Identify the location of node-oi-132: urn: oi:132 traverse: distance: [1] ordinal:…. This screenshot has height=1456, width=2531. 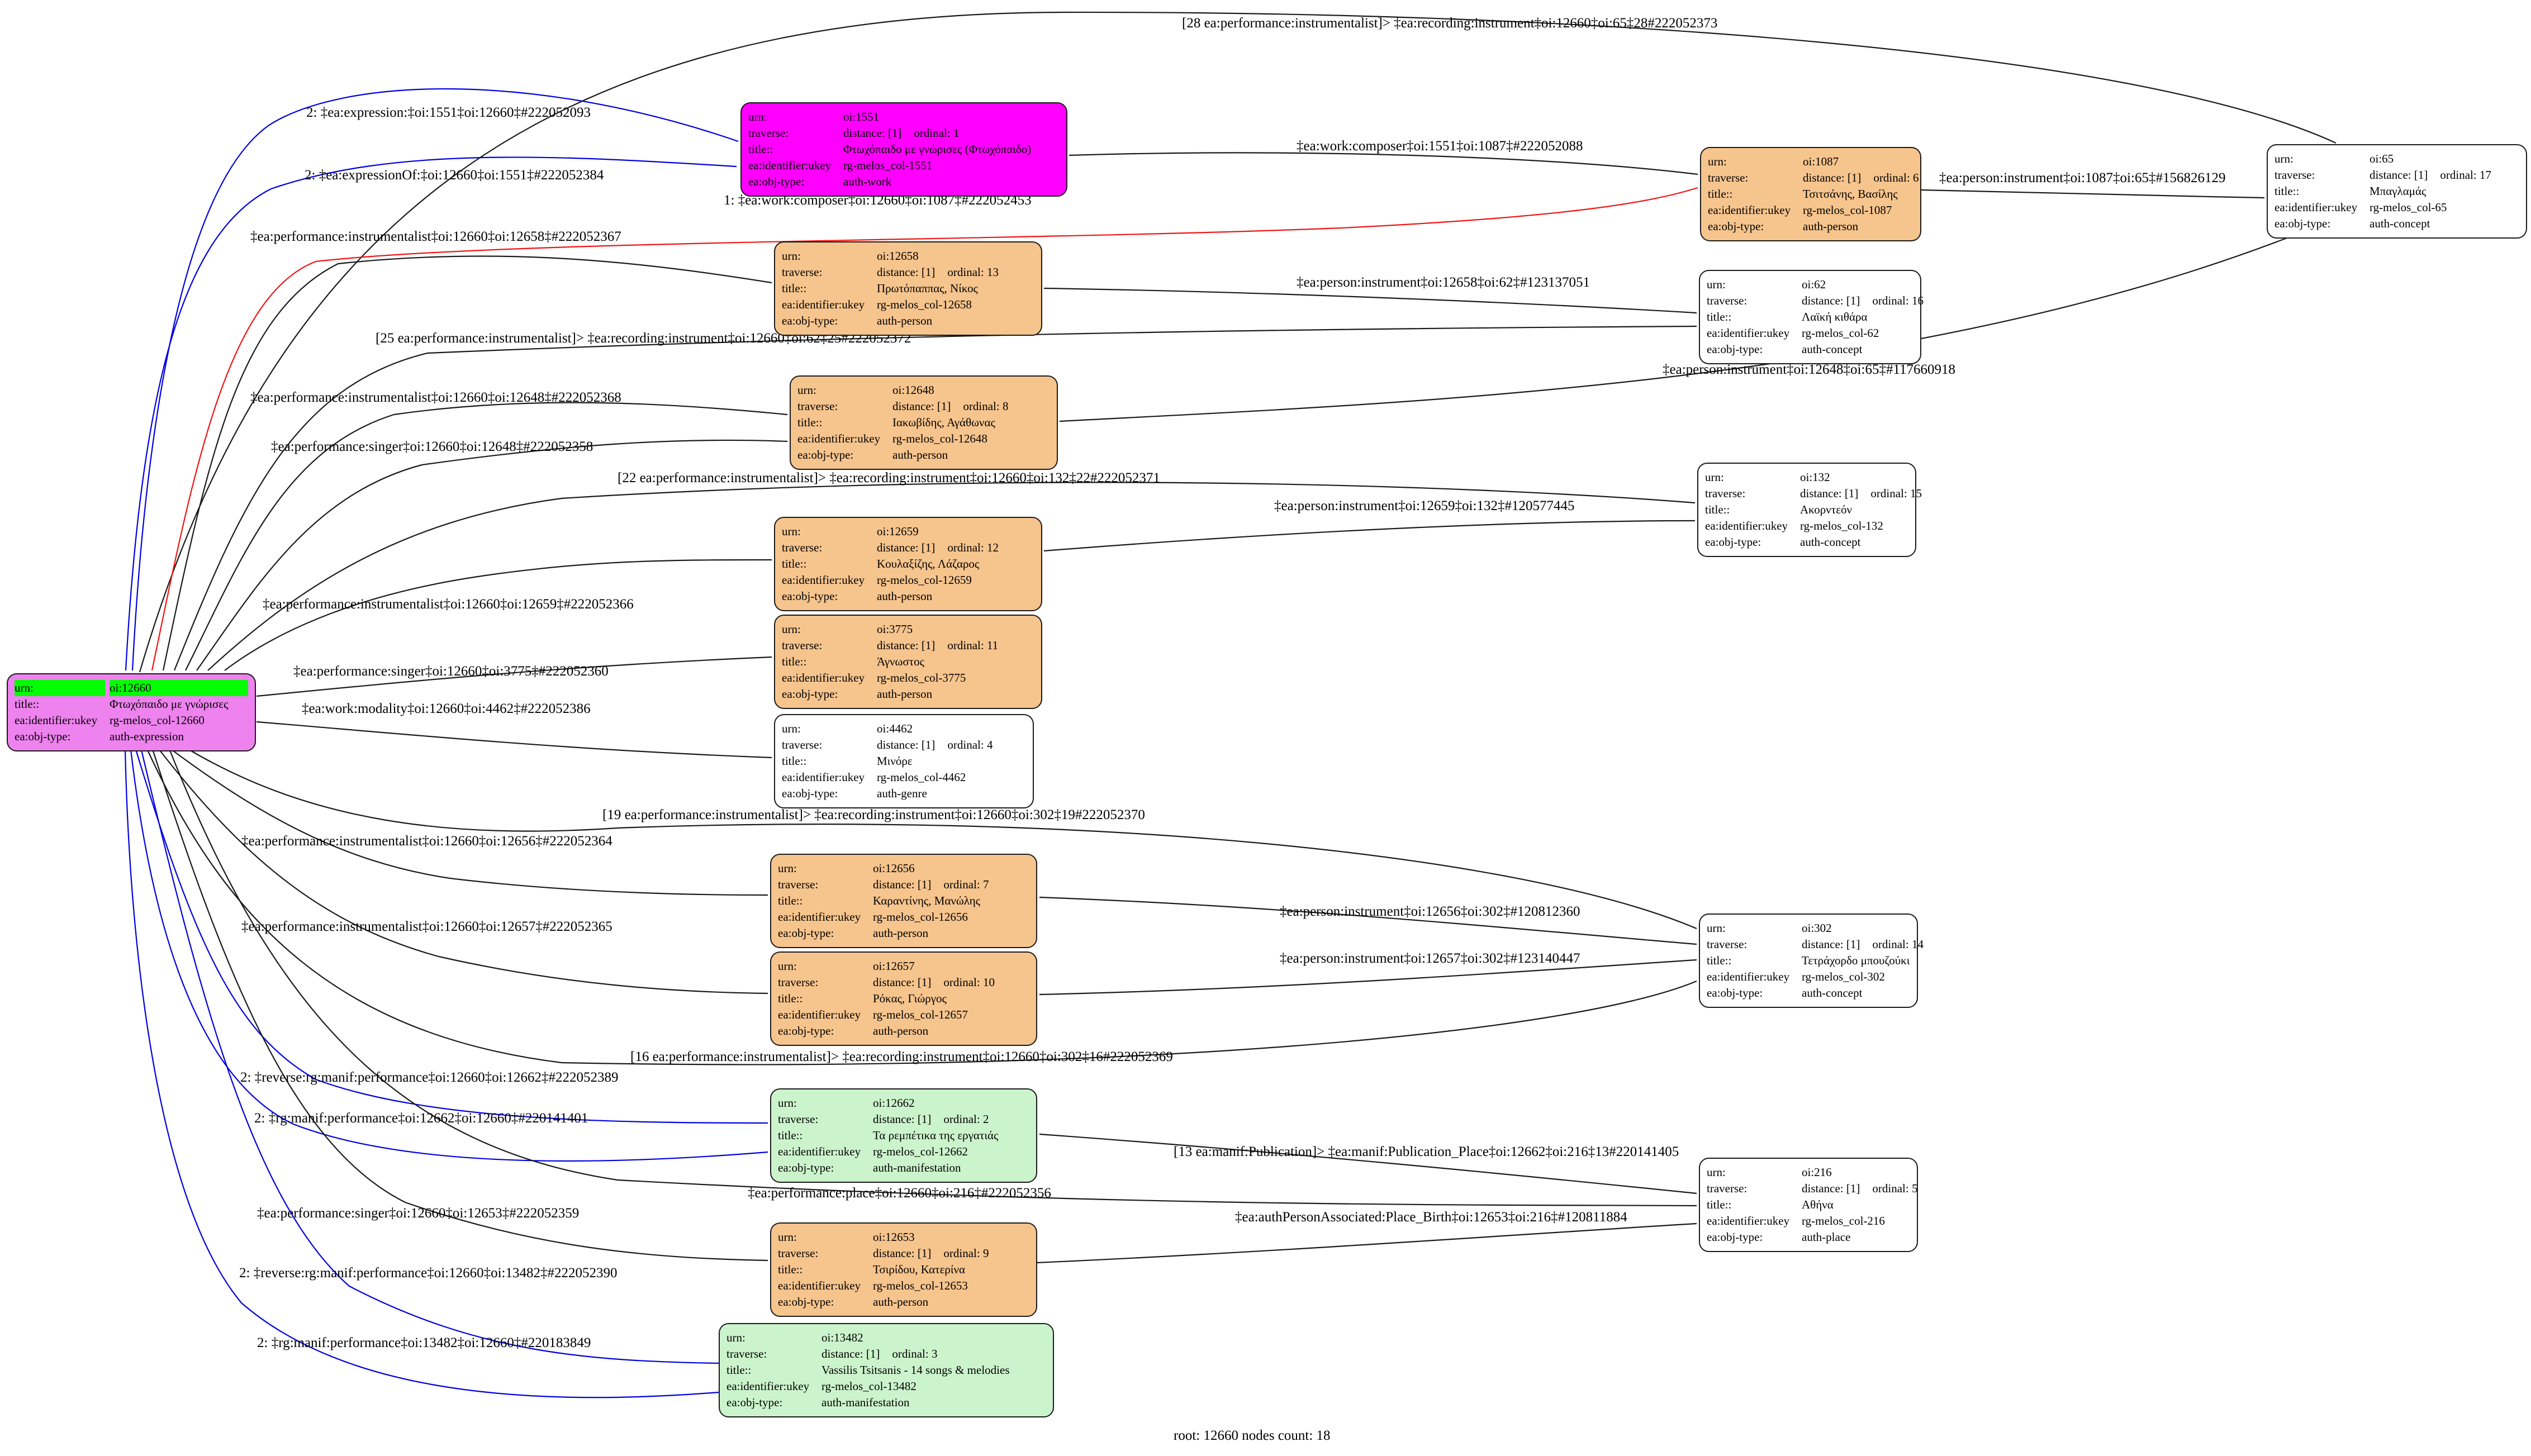
(1809, 510).